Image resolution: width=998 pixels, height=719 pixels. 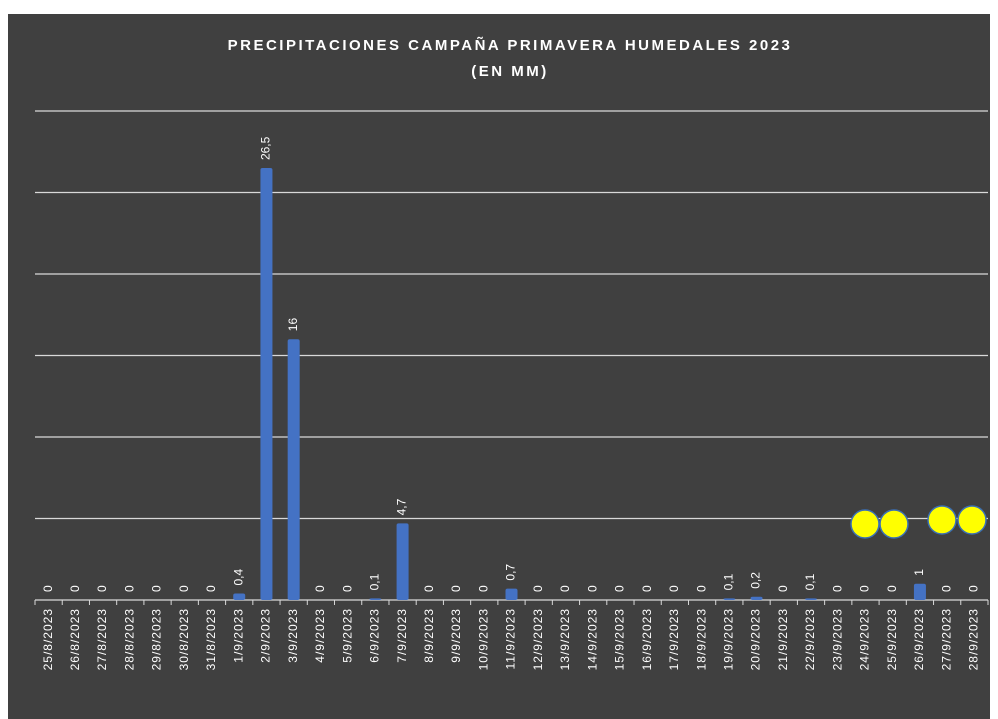 What do you see at coordinates (129, 639) in the screenshot?
I see `x-tick-label: 28/8/2023` at bounding box center [129, 639].